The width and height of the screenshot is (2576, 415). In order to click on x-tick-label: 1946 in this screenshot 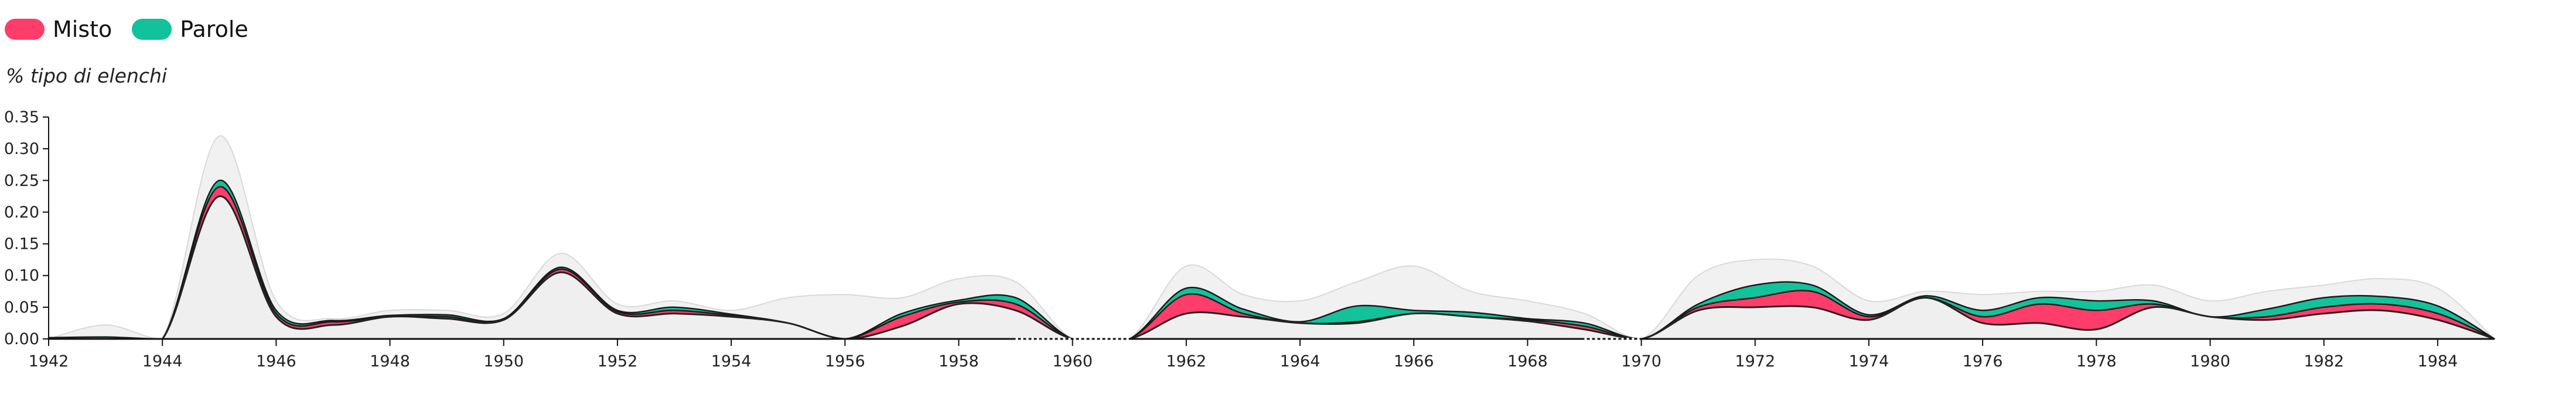, I will do `click(276, 361)`.